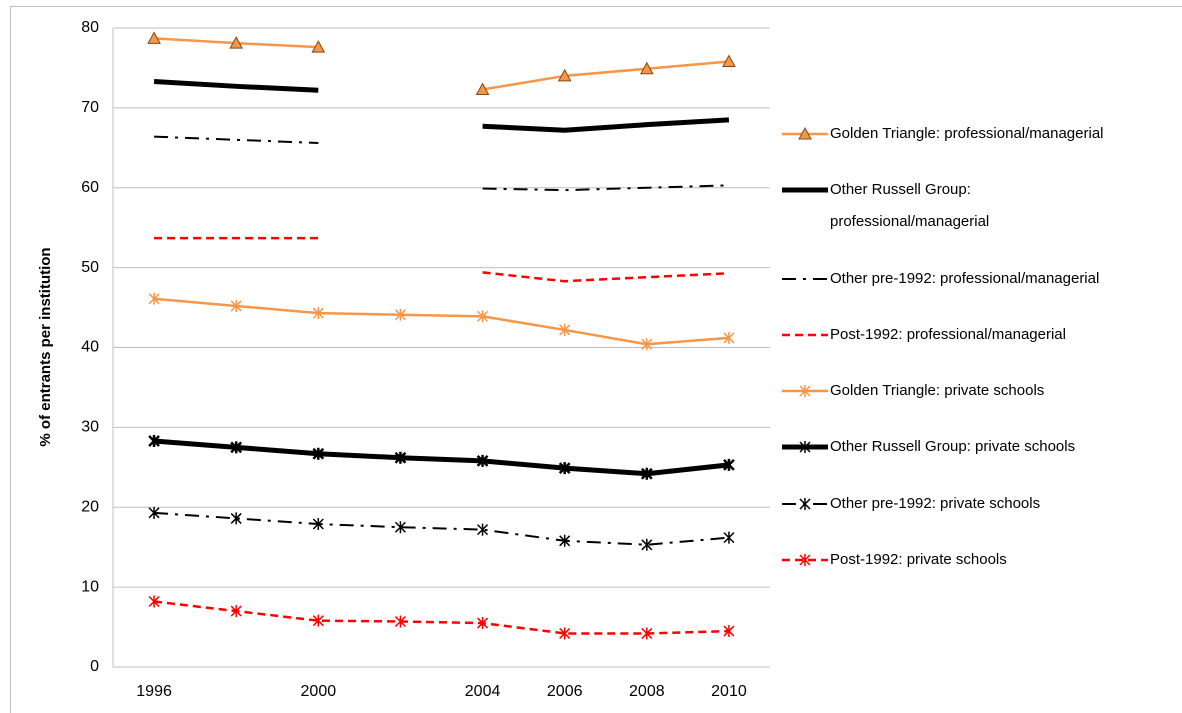  Describe the element at coordinates (565, 691) in the screenshot. I see `x-tick-label: 2006` at that location.